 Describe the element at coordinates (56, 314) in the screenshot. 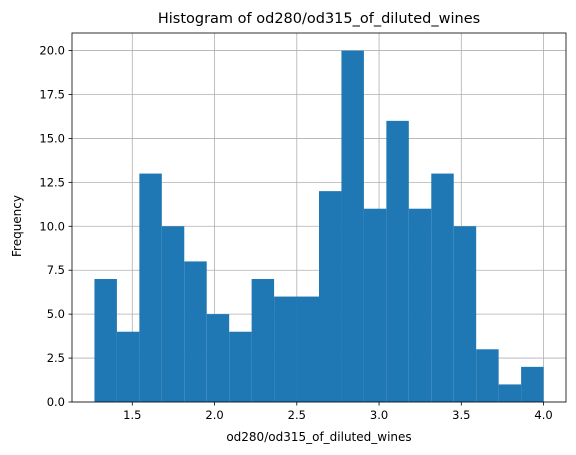

I see `y-tick-label: 5.0` at that location.